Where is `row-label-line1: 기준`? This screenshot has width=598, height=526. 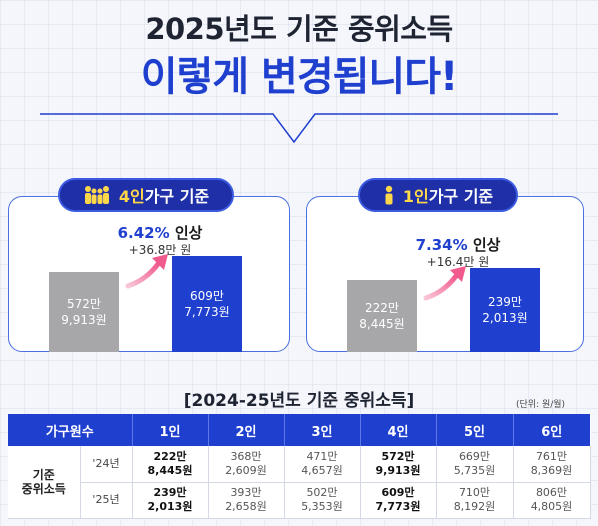 row-label-line1: 기준 is located at coordinates (43, 474).